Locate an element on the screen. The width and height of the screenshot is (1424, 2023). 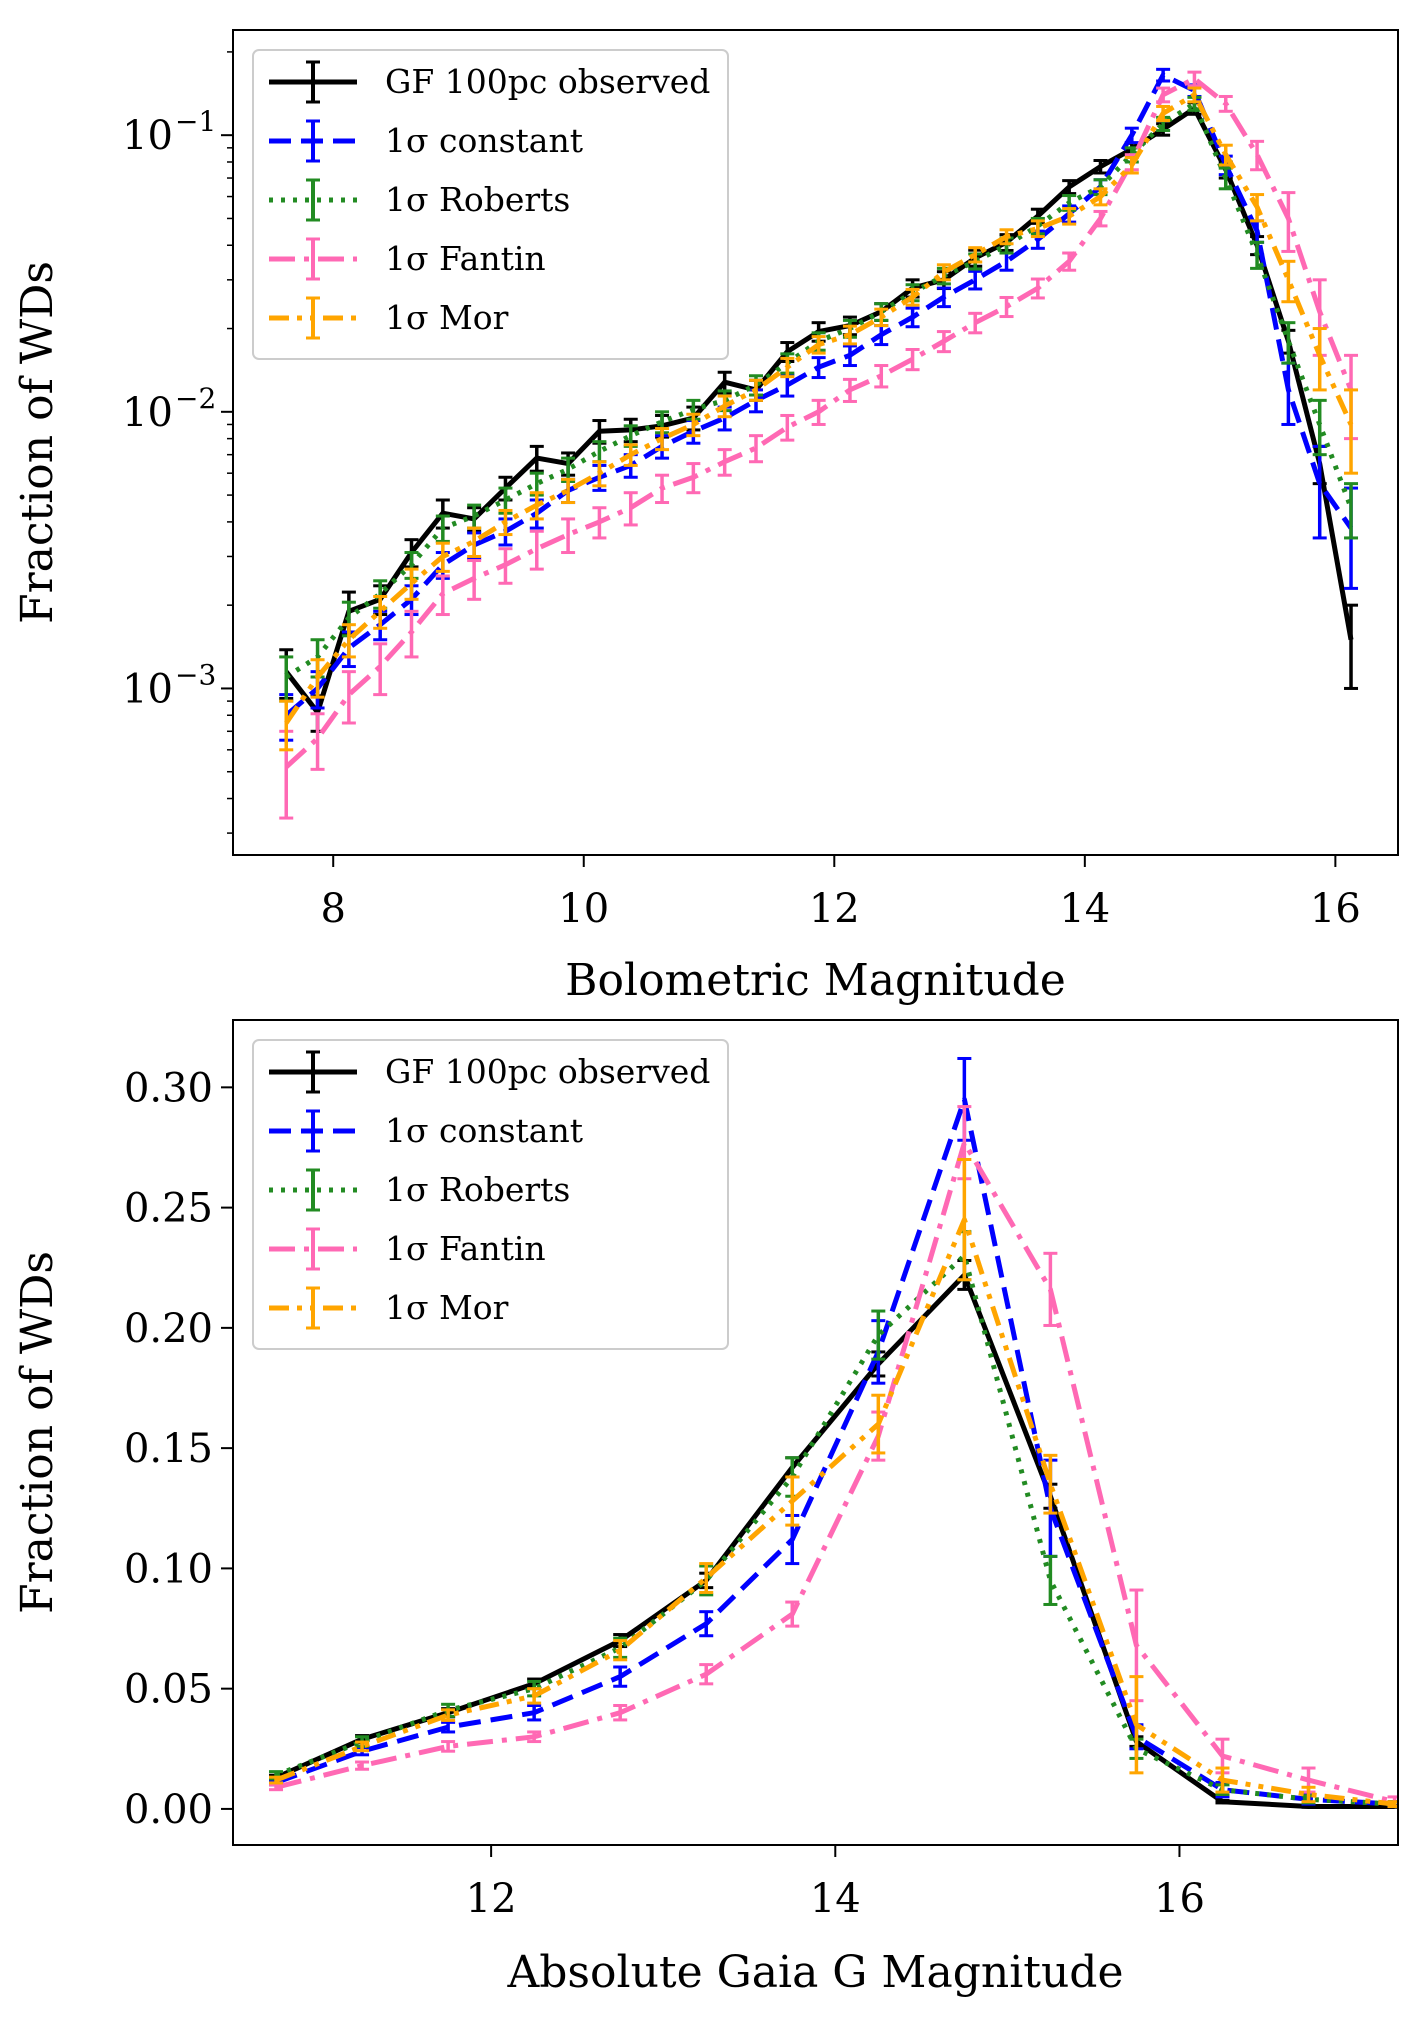
y-tick-exponent: −1 is located at coordinates (195, 121).